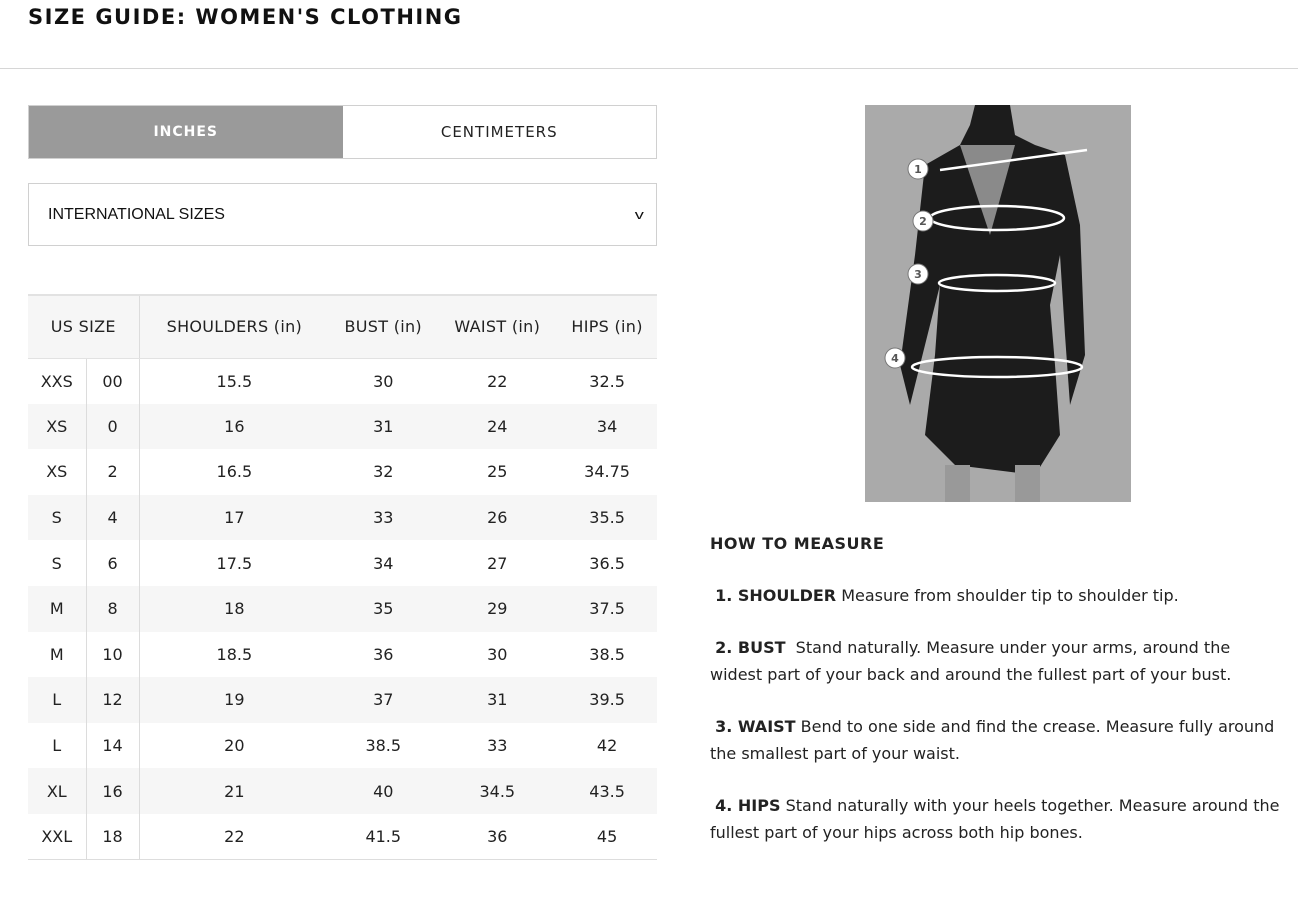 This screenshot has width=1298, height=908. I want to click on cell-shoulders: 19, so click(234, 700).